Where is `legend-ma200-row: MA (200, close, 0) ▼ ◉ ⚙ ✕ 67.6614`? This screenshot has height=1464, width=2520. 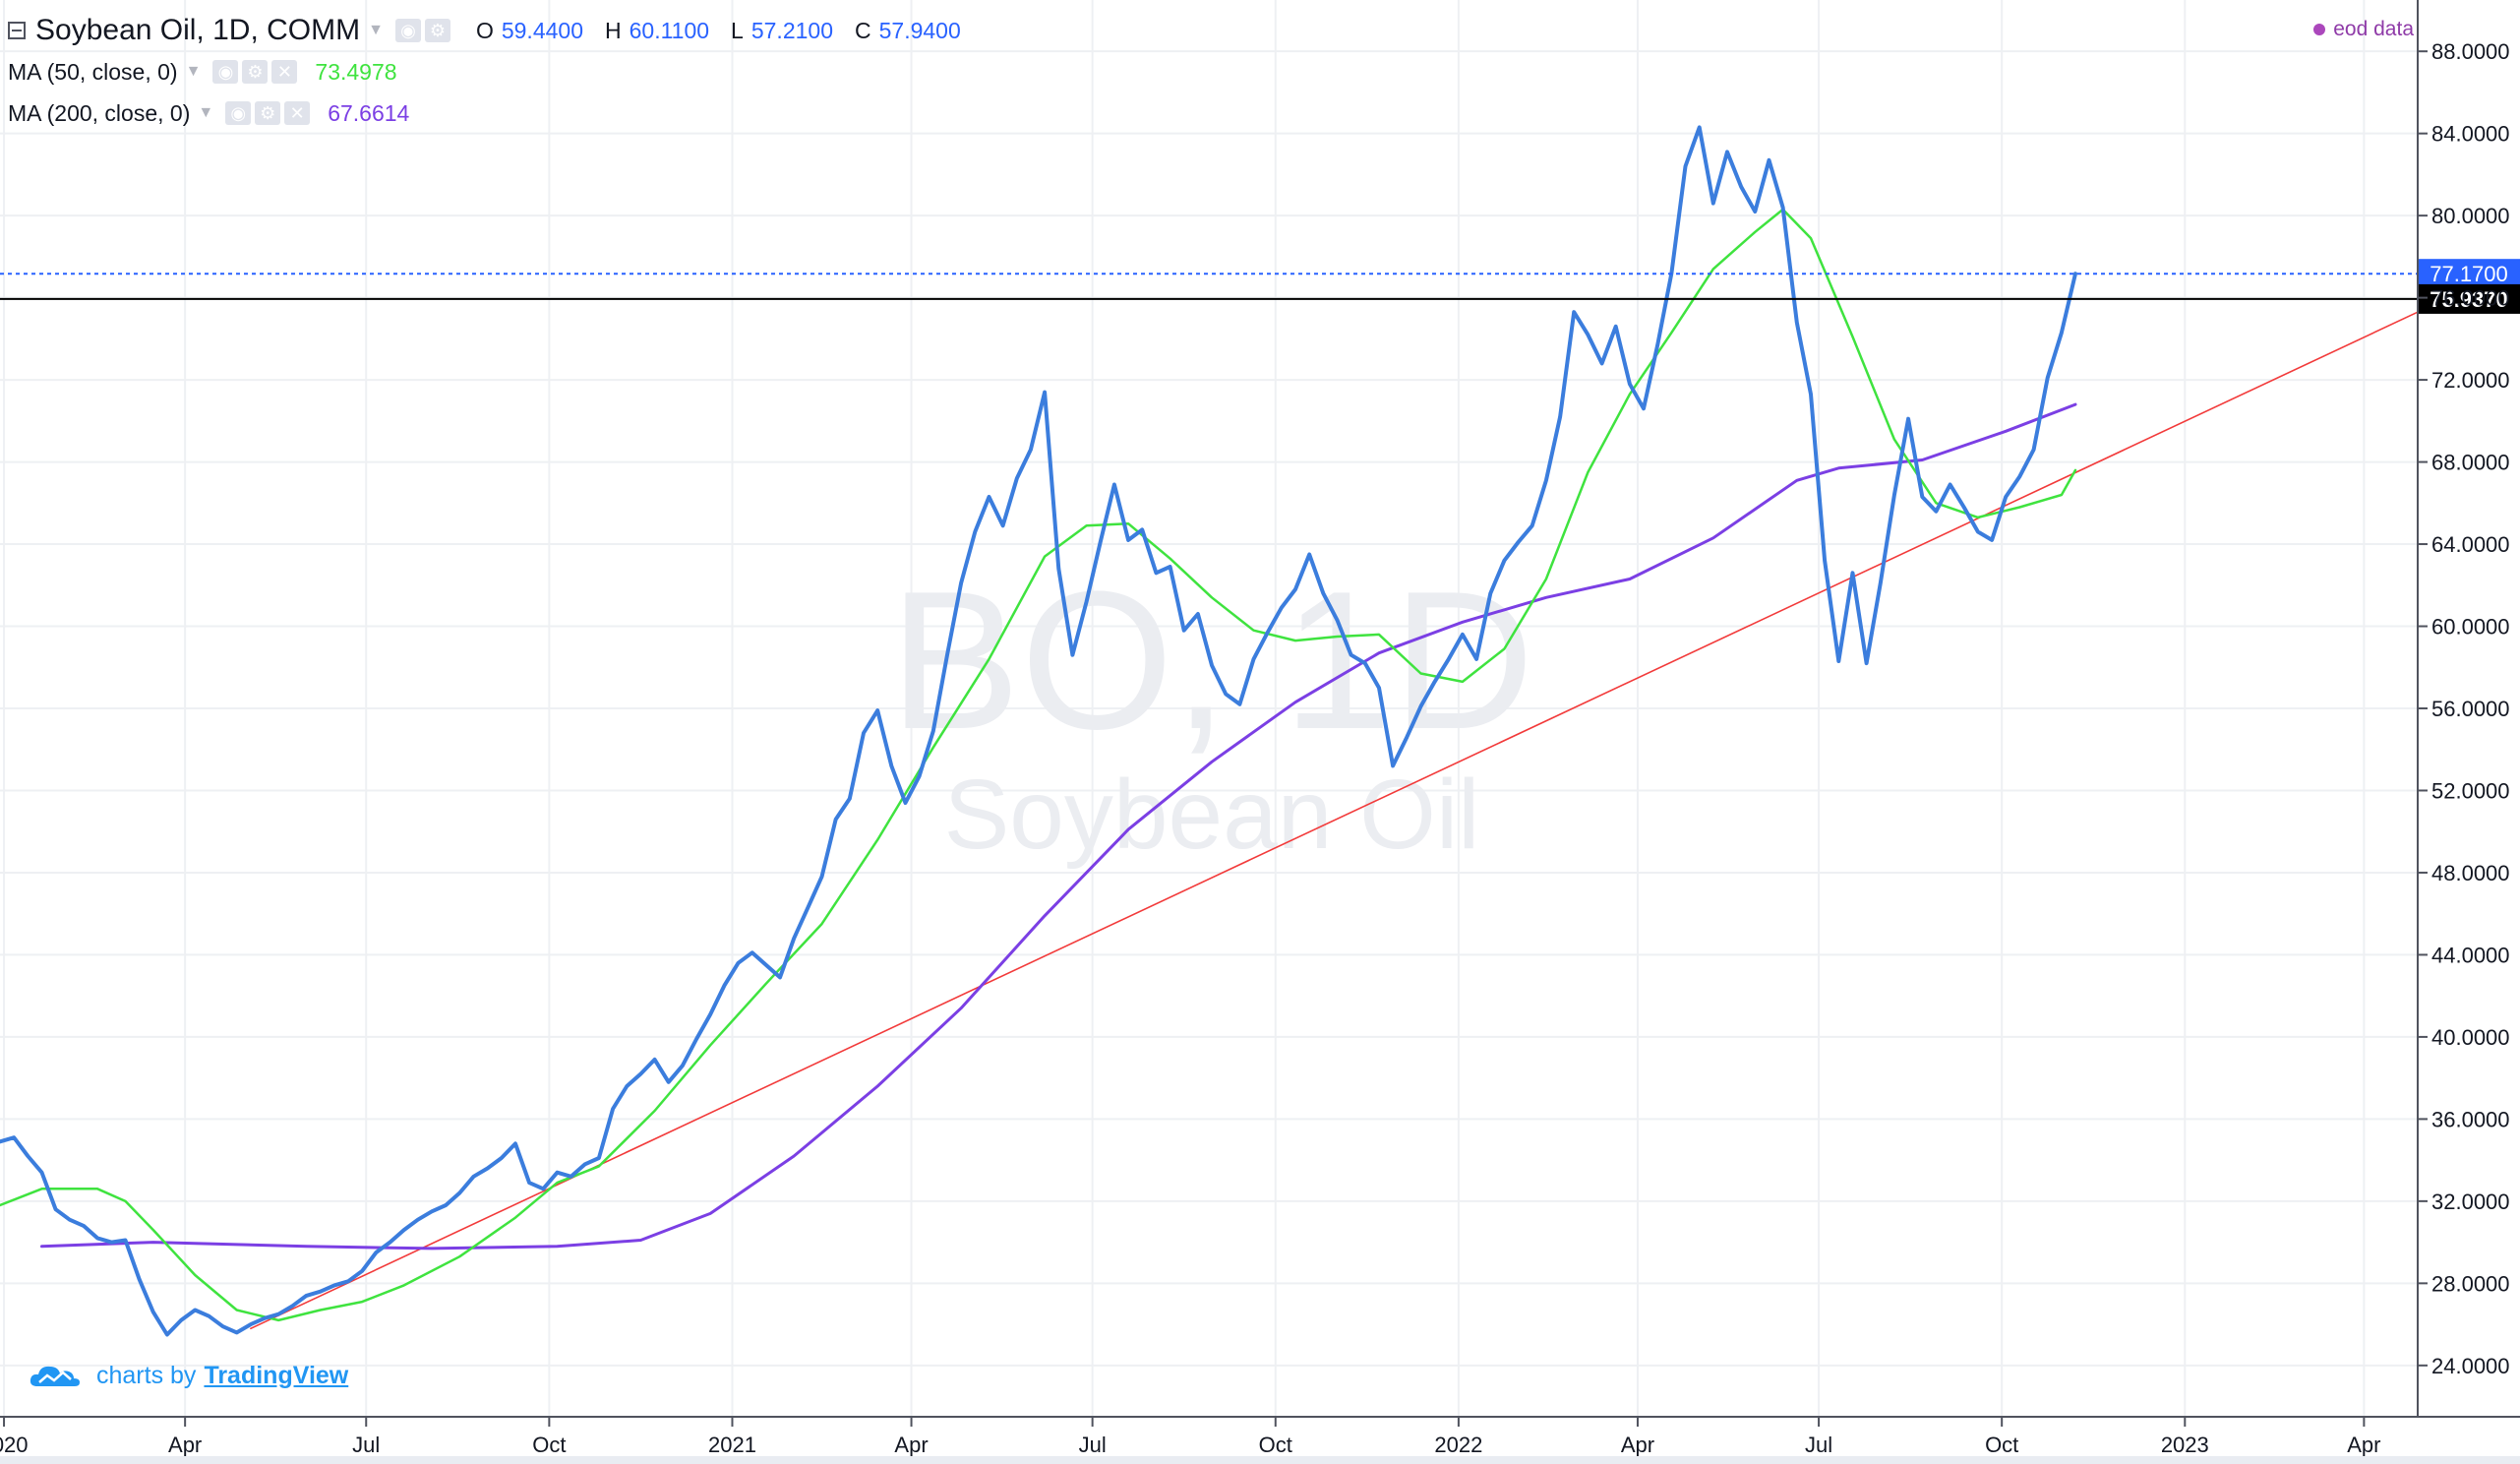
legend-ma200-row: MA (200, close, 0) ▼ ◉ ⚙ ✕ 67.6614 is located at coordinates (208, 113).